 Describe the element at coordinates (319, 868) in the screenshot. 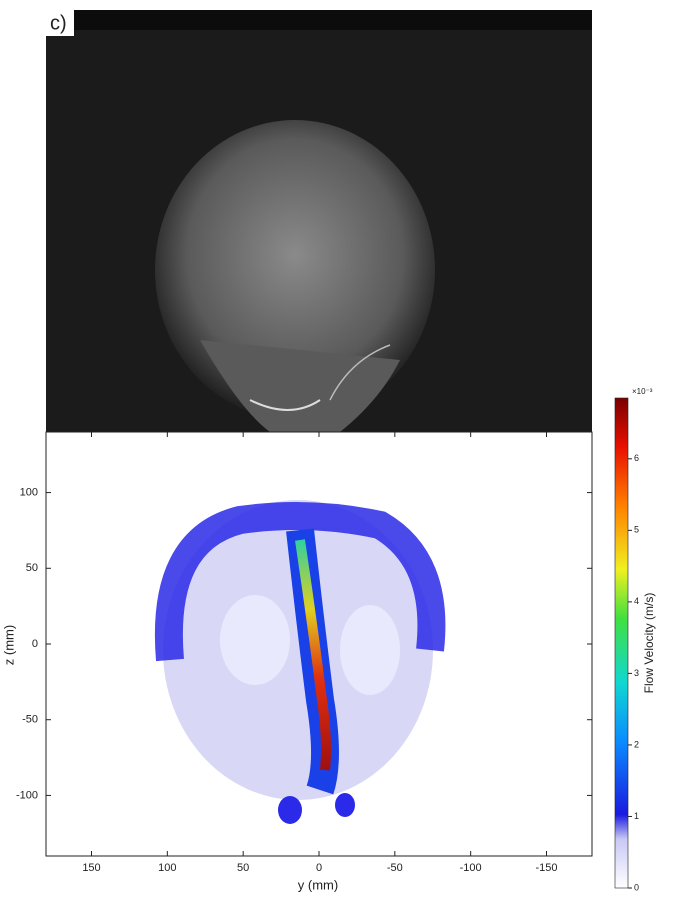

I see `x-tick-label: 0` at that location.